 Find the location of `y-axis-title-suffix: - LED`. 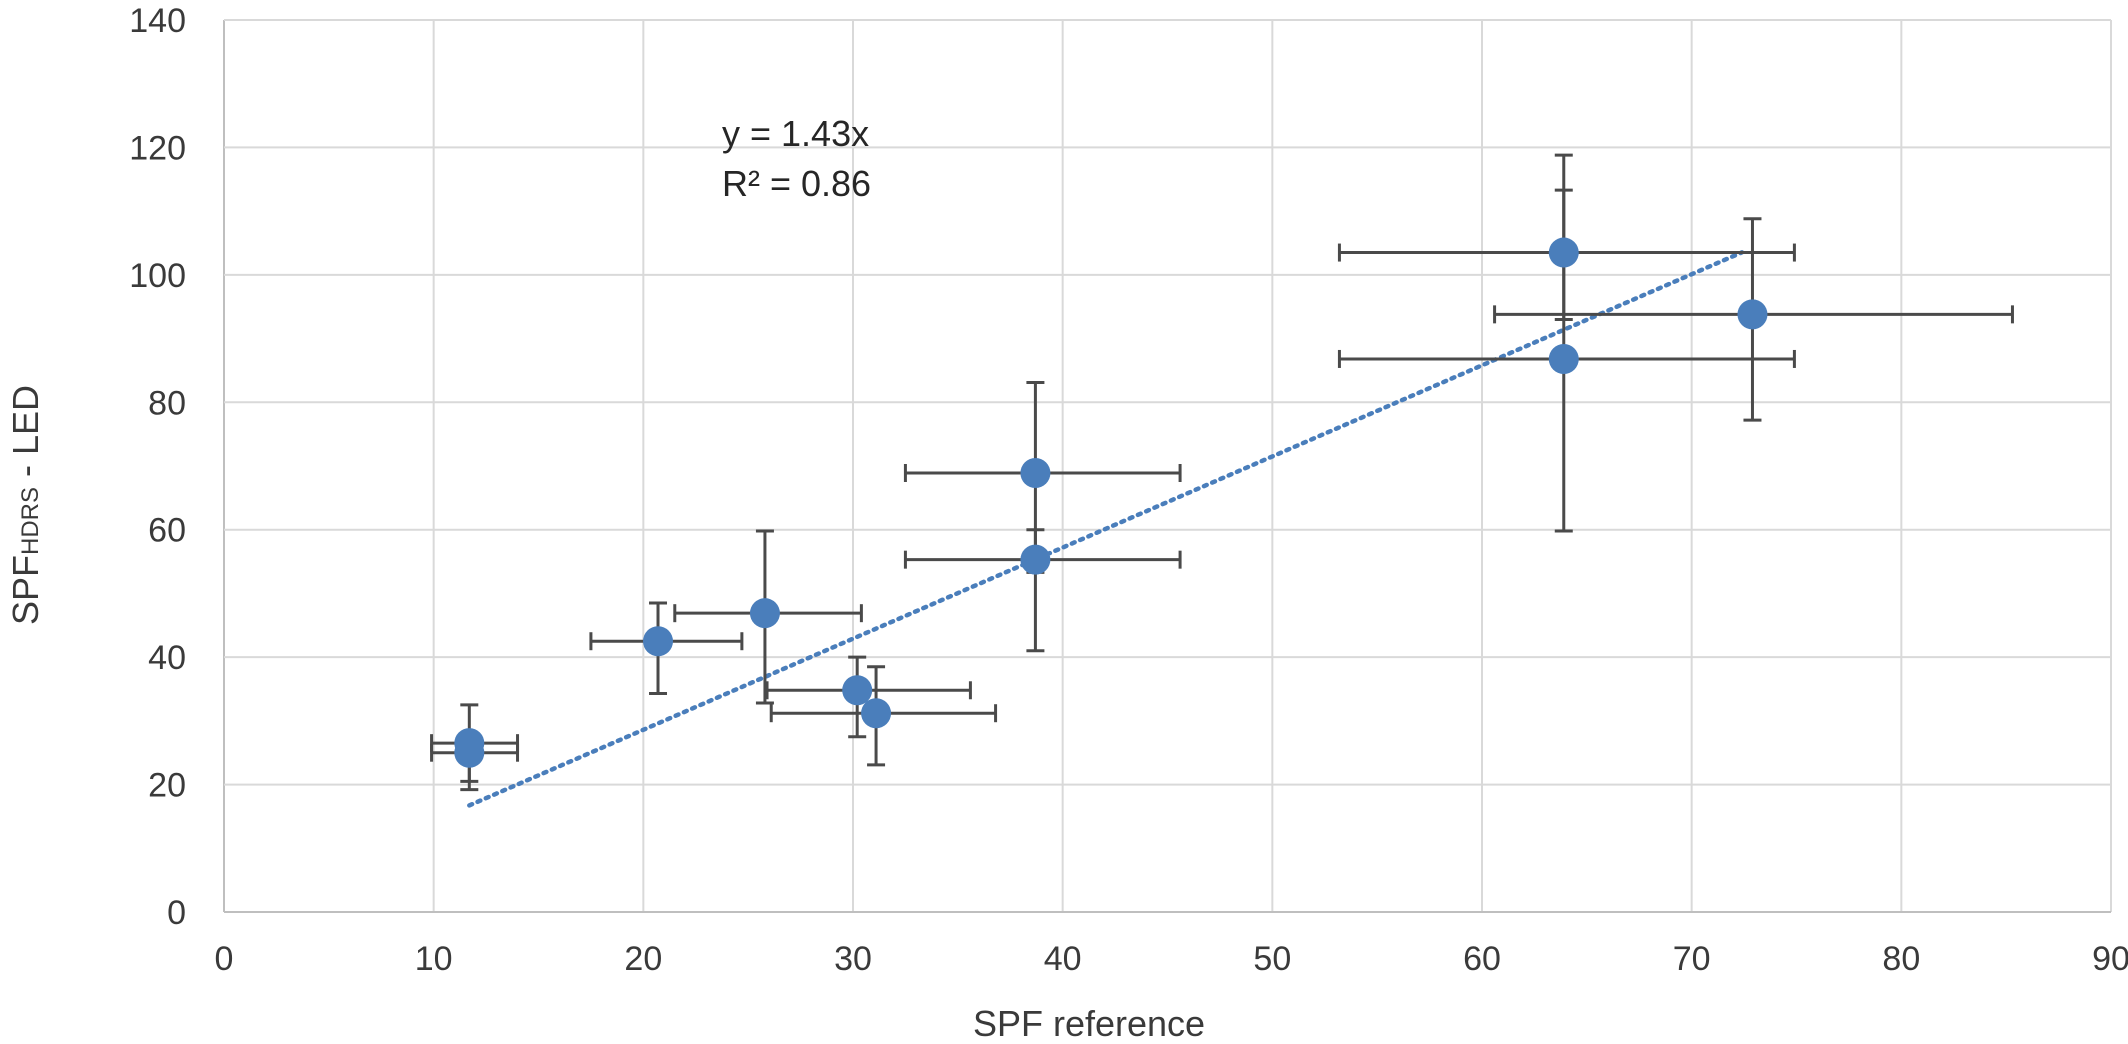

y-axis-title-suffix: - LED is located at coordinates (25, 436).